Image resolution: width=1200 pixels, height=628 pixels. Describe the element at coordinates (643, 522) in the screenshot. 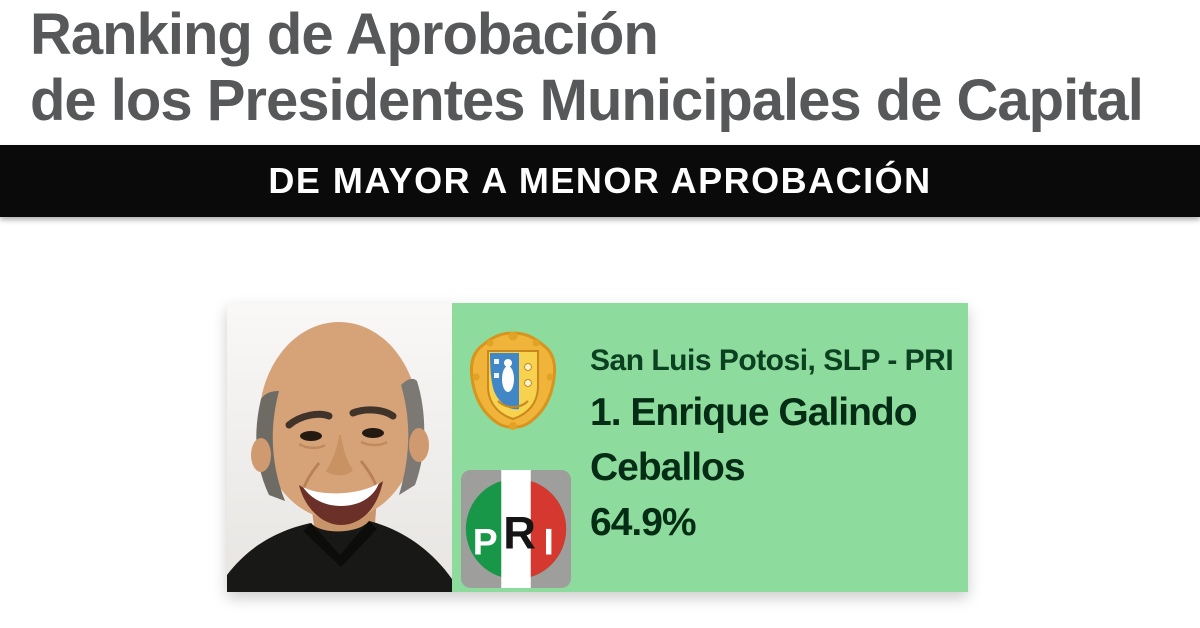

I see `approval-percentage: 64.9%` at that location.